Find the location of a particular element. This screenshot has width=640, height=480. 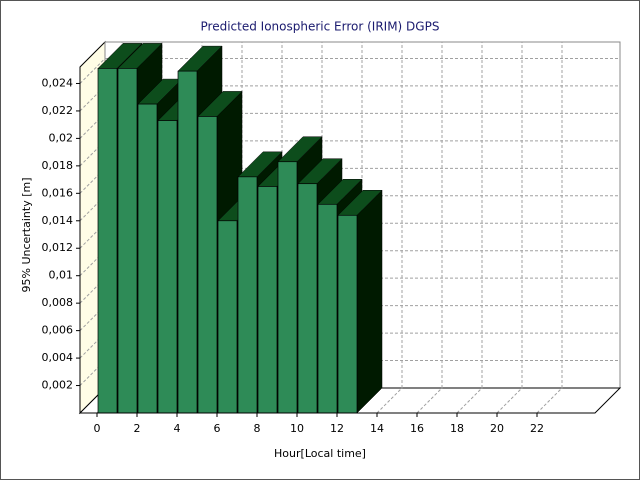

bar-side is located at coordinates (369, 301).